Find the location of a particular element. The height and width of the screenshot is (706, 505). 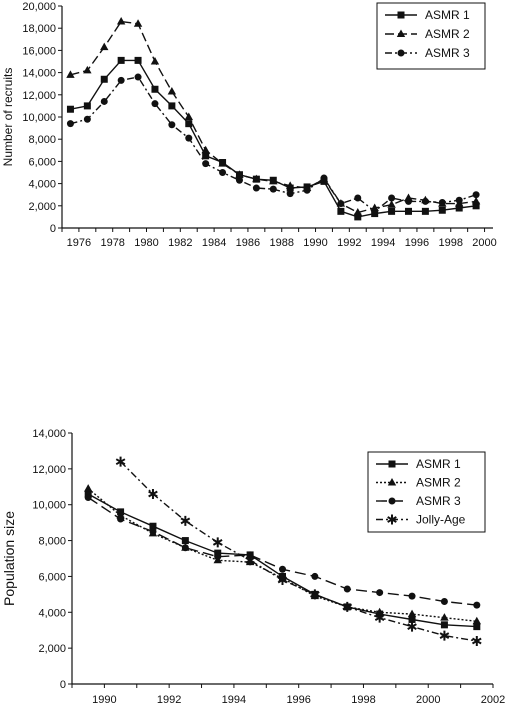

y-tick-label: 6,000 is located at coordinates (42, 162).